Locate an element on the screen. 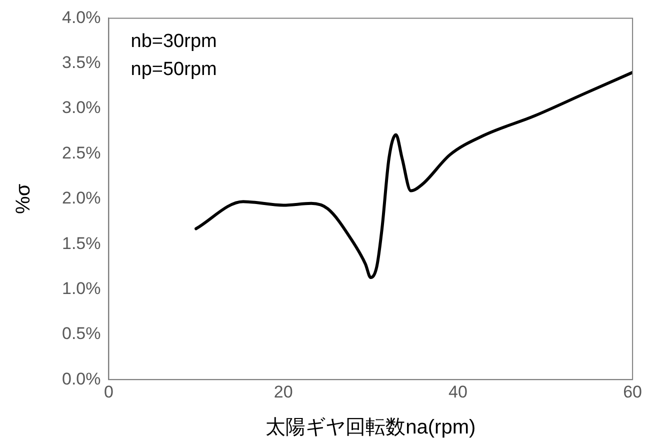 The height and width of the screenshot is (446, 645). annotation: nb=30rpm is located at coordinates (173, 41).